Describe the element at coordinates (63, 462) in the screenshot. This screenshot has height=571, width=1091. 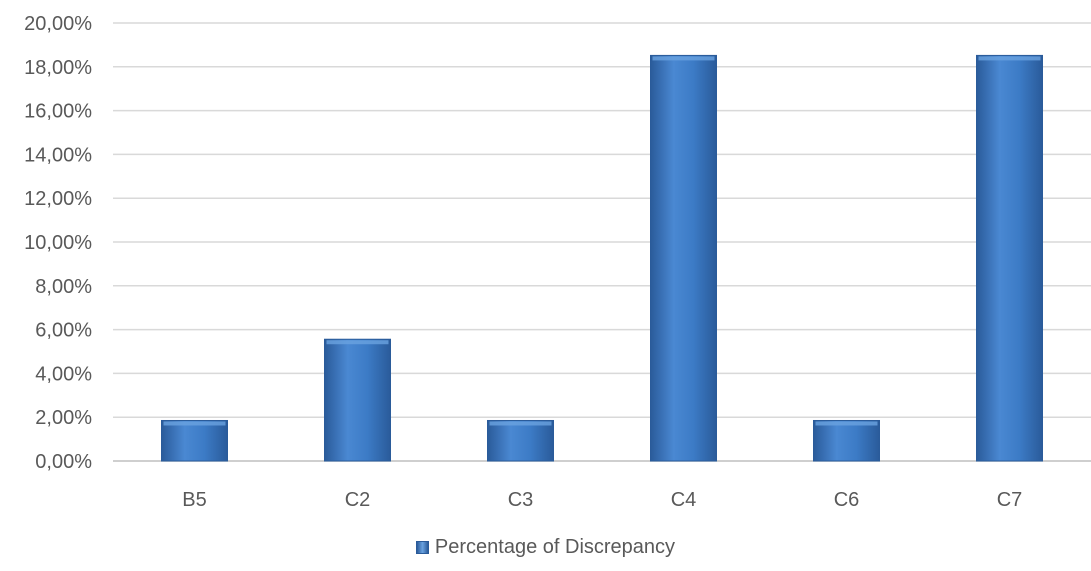
I see `y-tick-label: 0,00%` at that location.